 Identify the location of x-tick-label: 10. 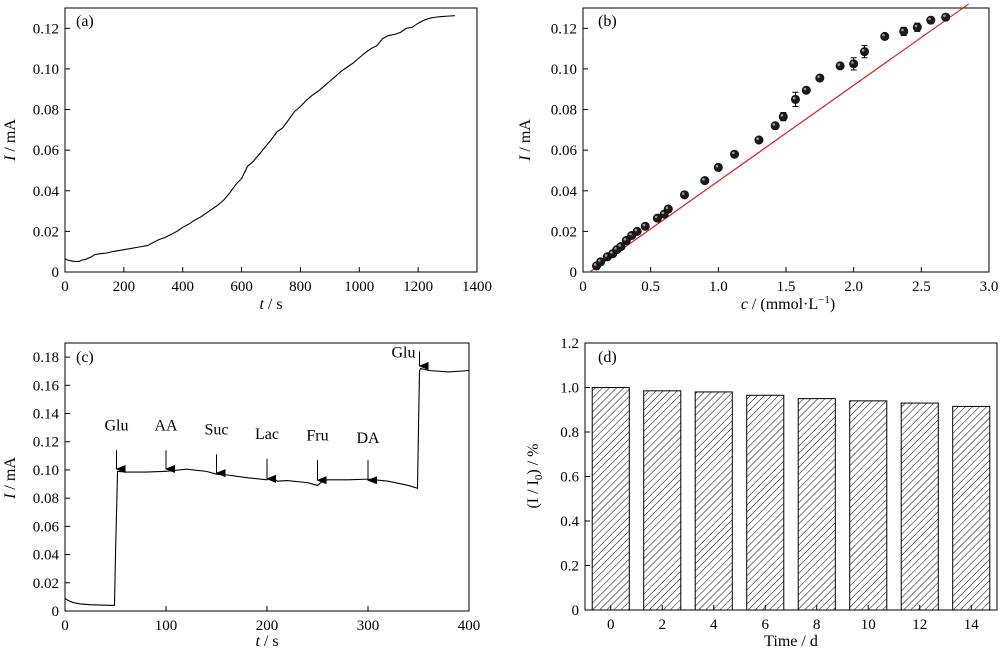
(868, 625).